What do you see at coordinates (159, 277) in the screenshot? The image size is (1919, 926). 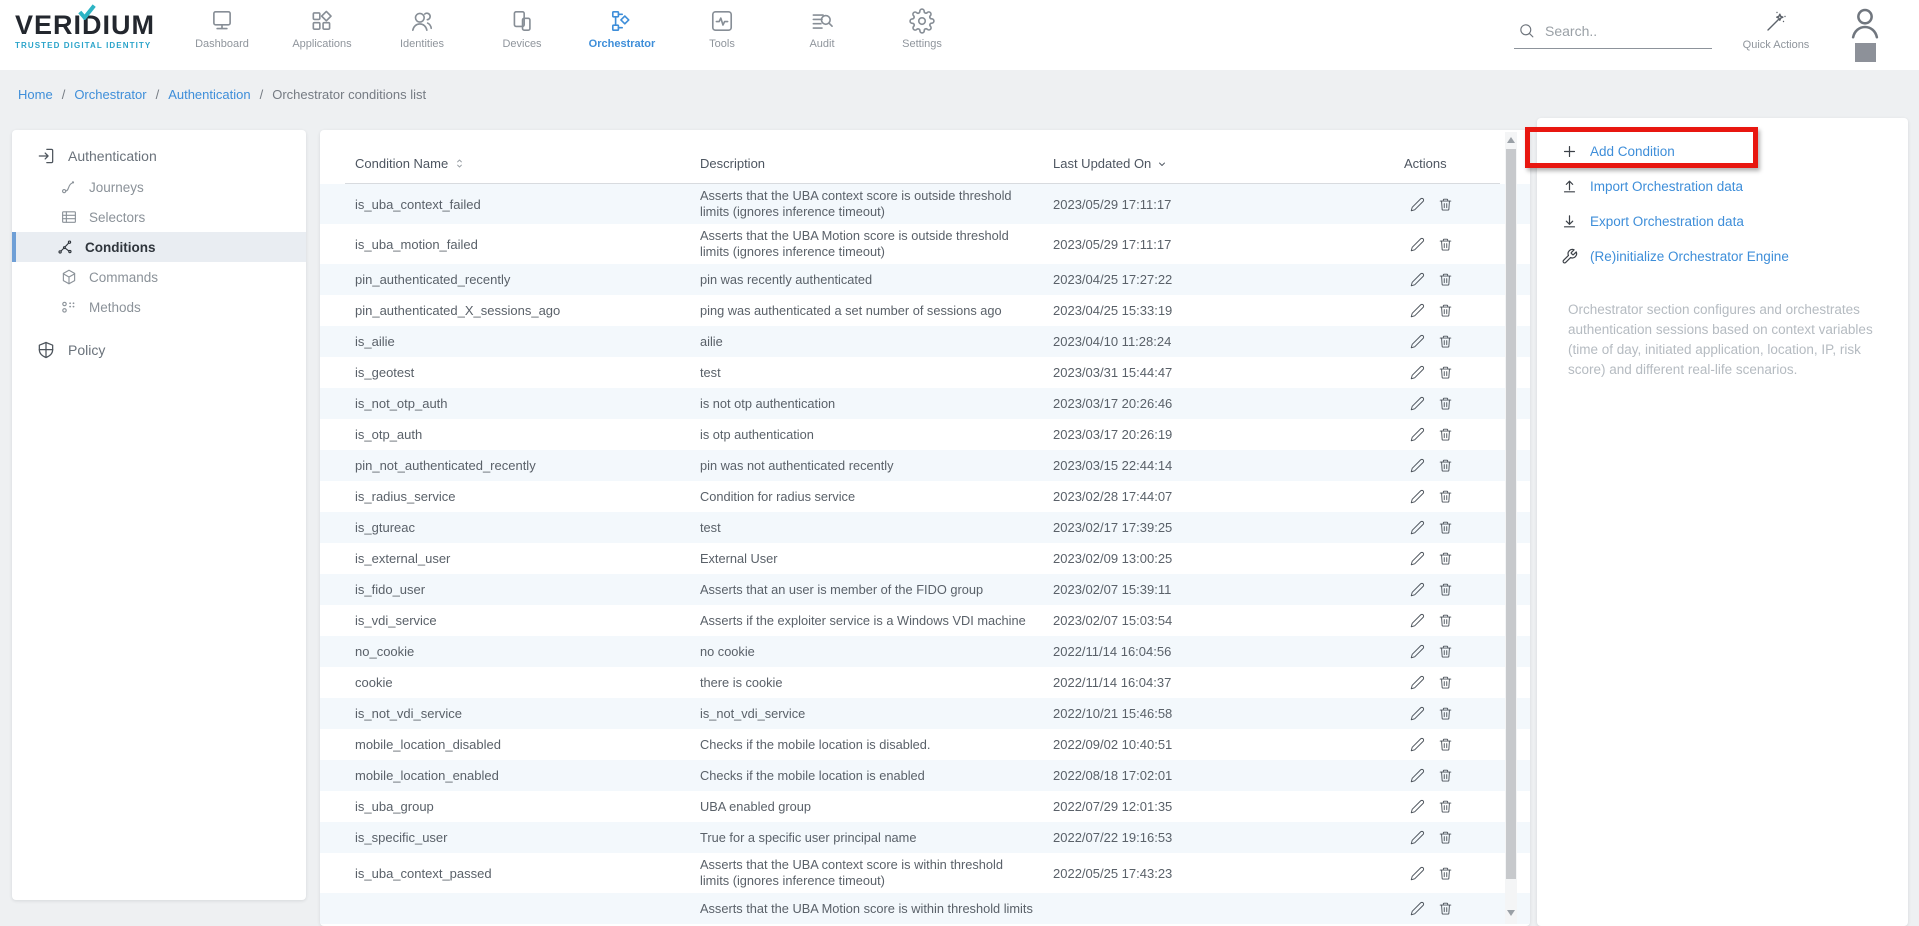 I see `sidebar-item-commands: Commands` at bounding box center [159, 277].